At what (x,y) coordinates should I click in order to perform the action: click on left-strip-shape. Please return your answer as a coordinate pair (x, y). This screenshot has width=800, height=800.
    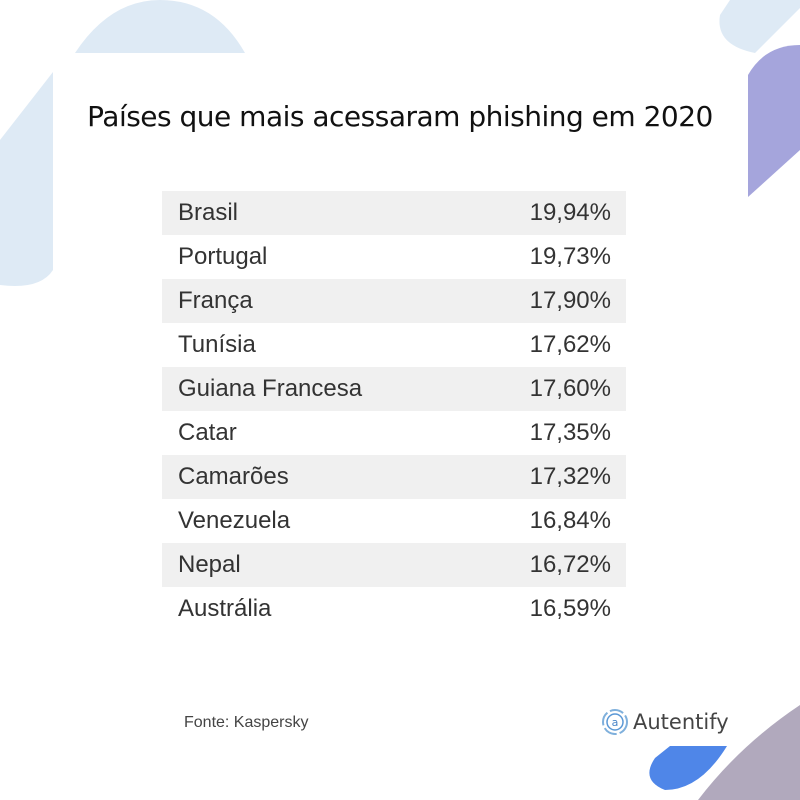
    Looking at the image, I should click on (26, 179).